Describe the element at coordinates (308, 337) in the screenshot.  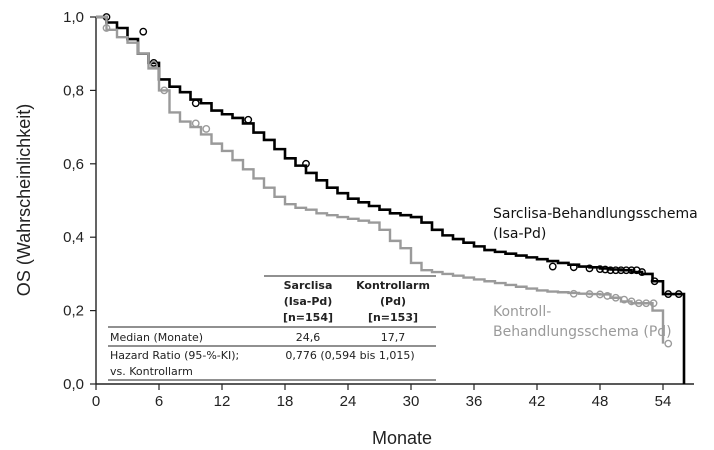
I see `row-median-sarclisa: 24,6` at that location.